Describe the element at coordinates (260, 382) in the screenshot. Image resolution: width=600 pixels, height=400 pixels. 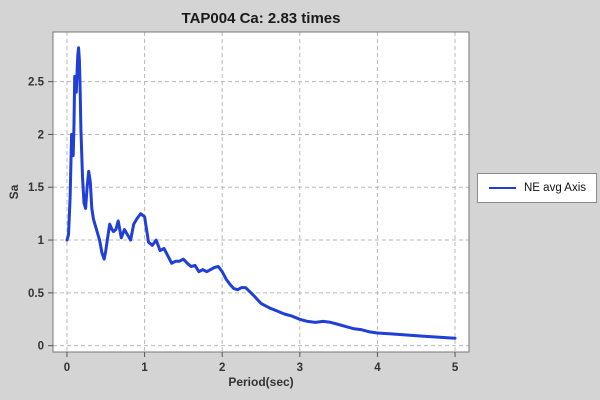
I see `x-axis-label: Period(sec)` at that location.